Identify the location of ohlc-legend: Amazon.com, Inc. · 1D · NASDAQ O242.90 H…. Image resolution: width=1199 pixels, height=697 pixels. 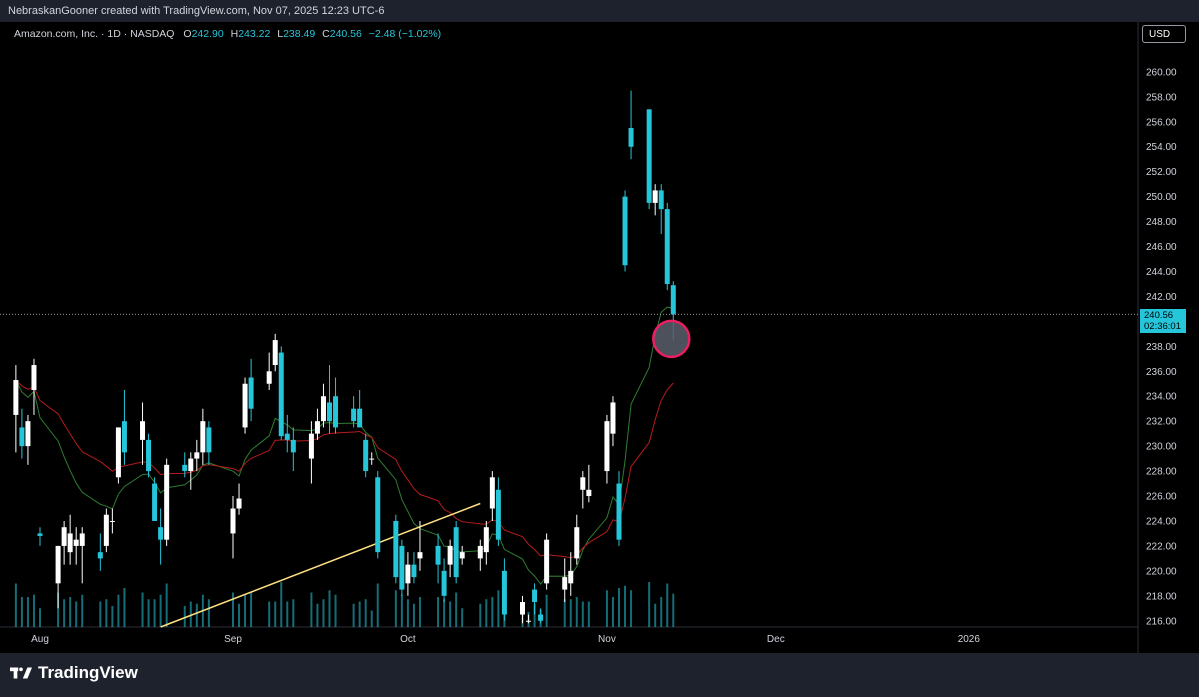
(227, 34).